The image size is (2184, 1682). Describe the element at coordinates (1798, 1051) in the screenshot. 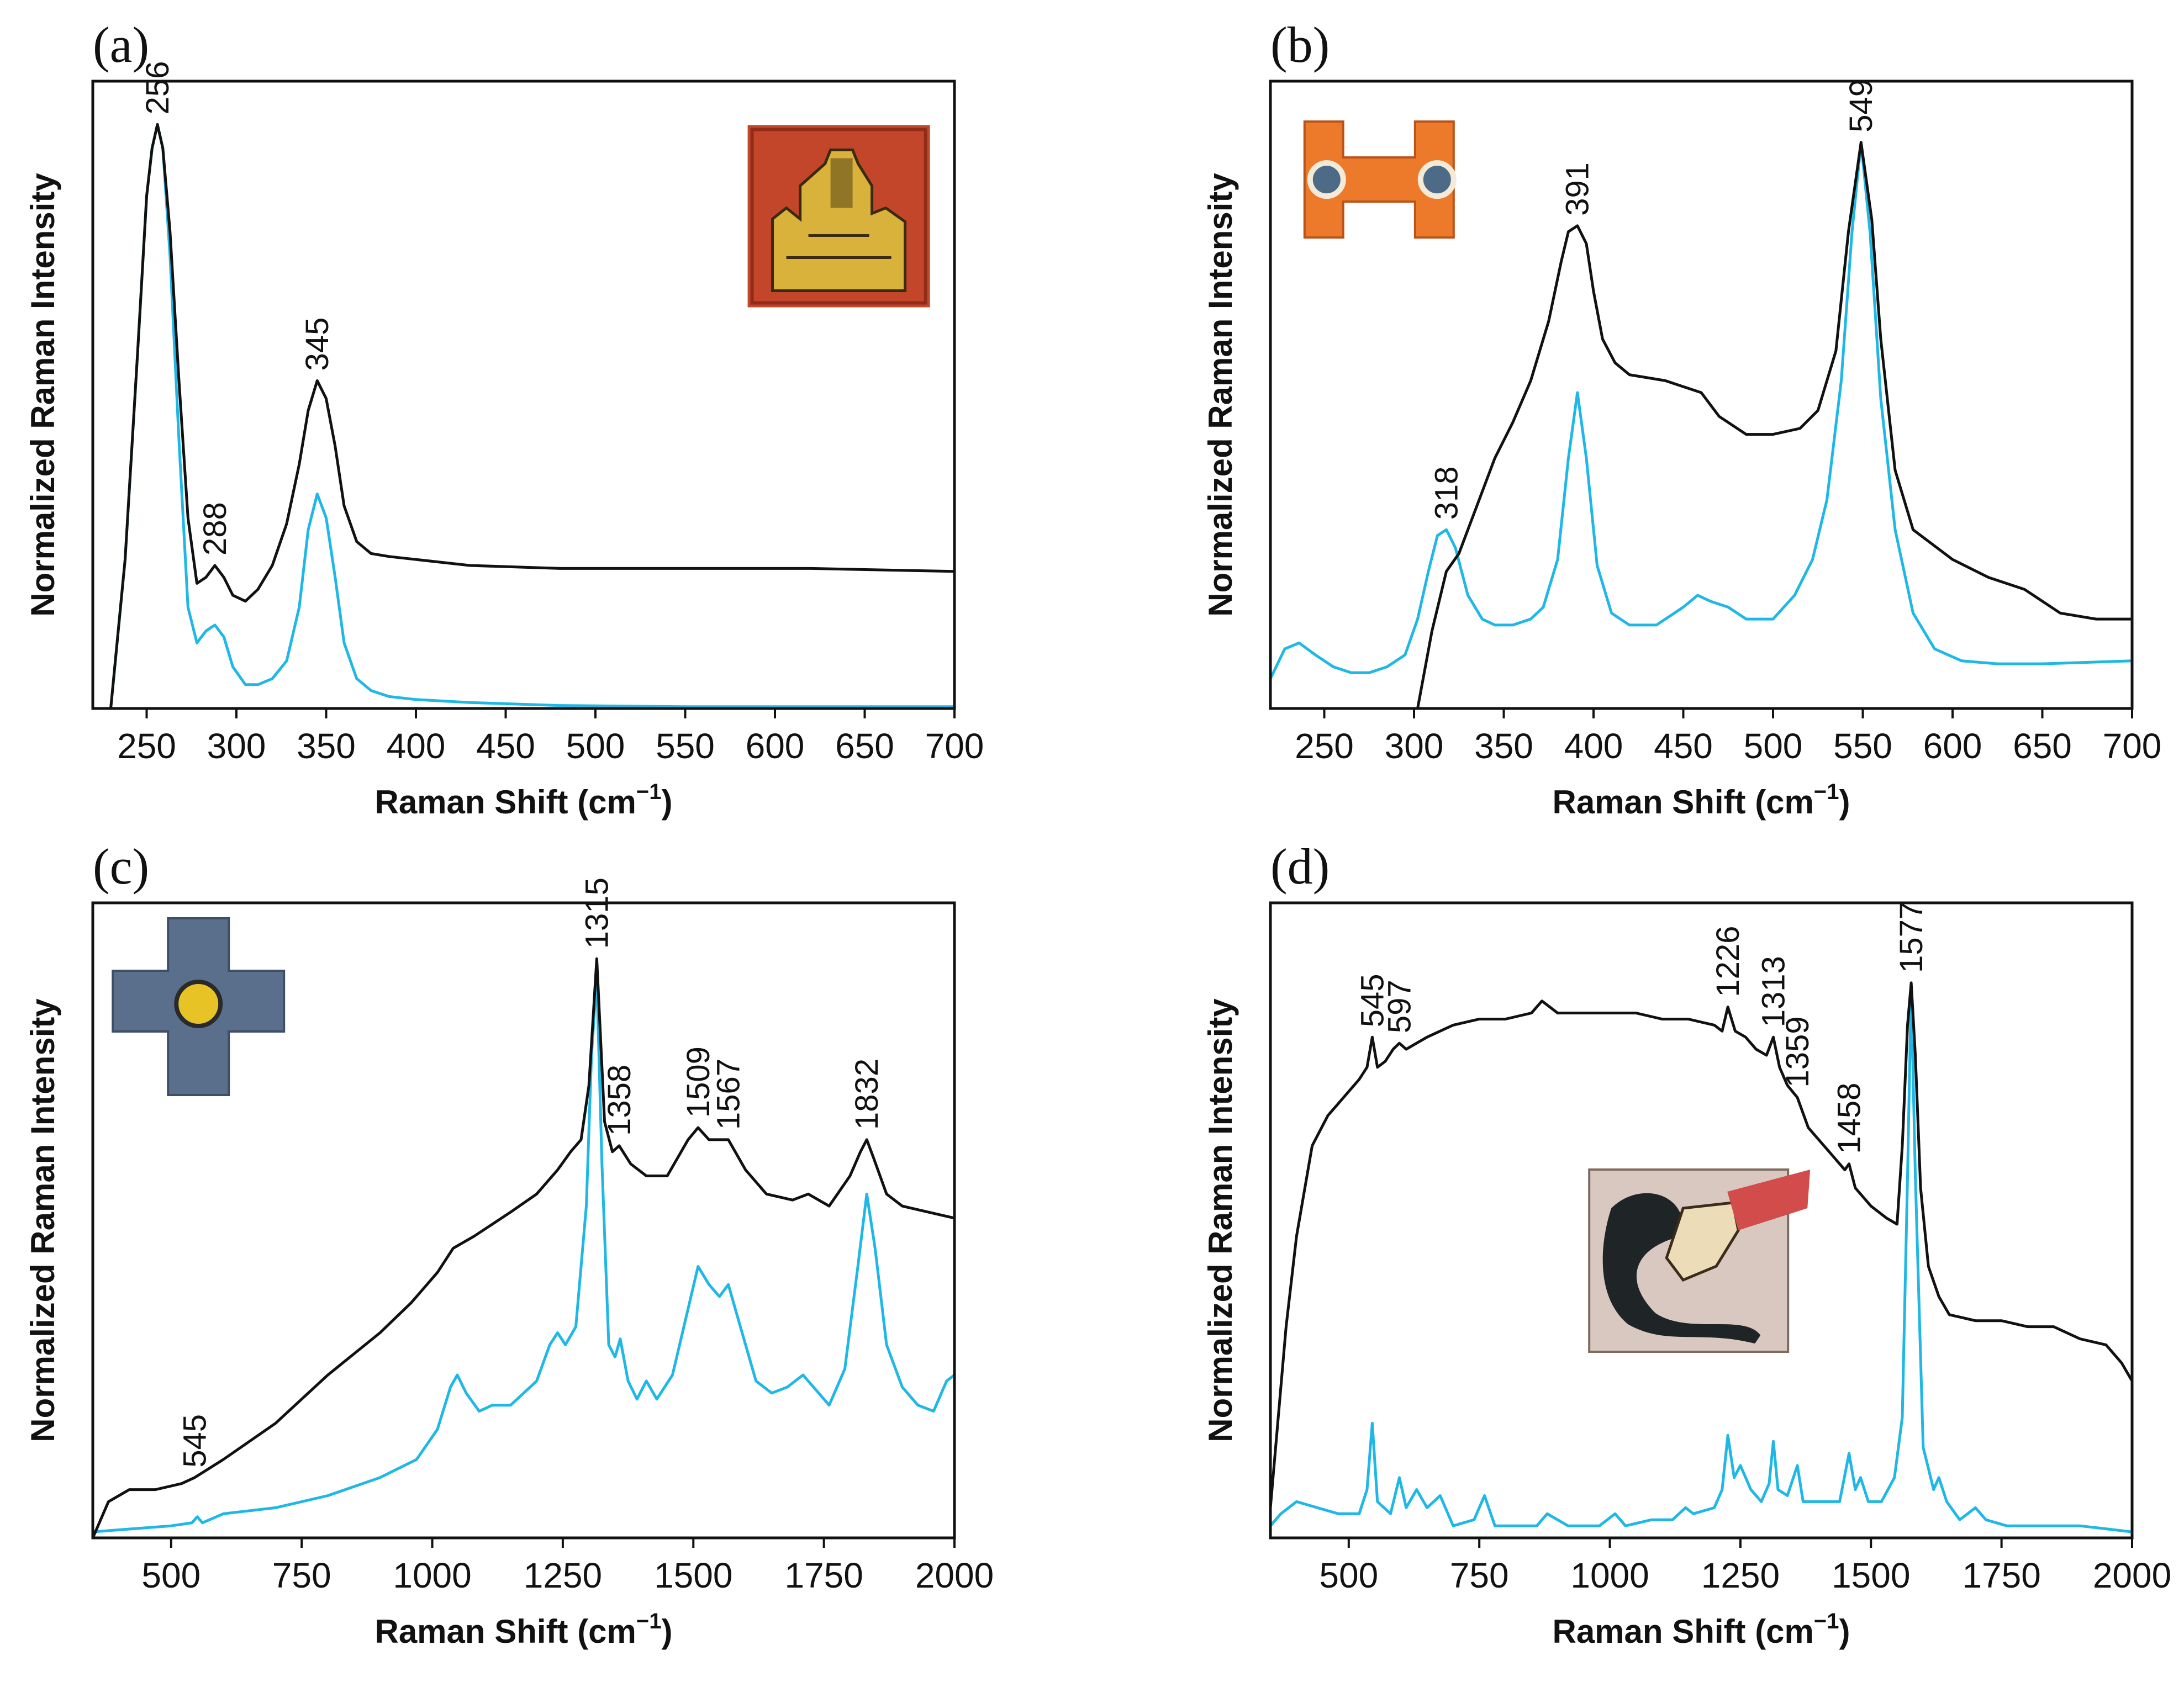

I see `peak-label: 1359` at that location.